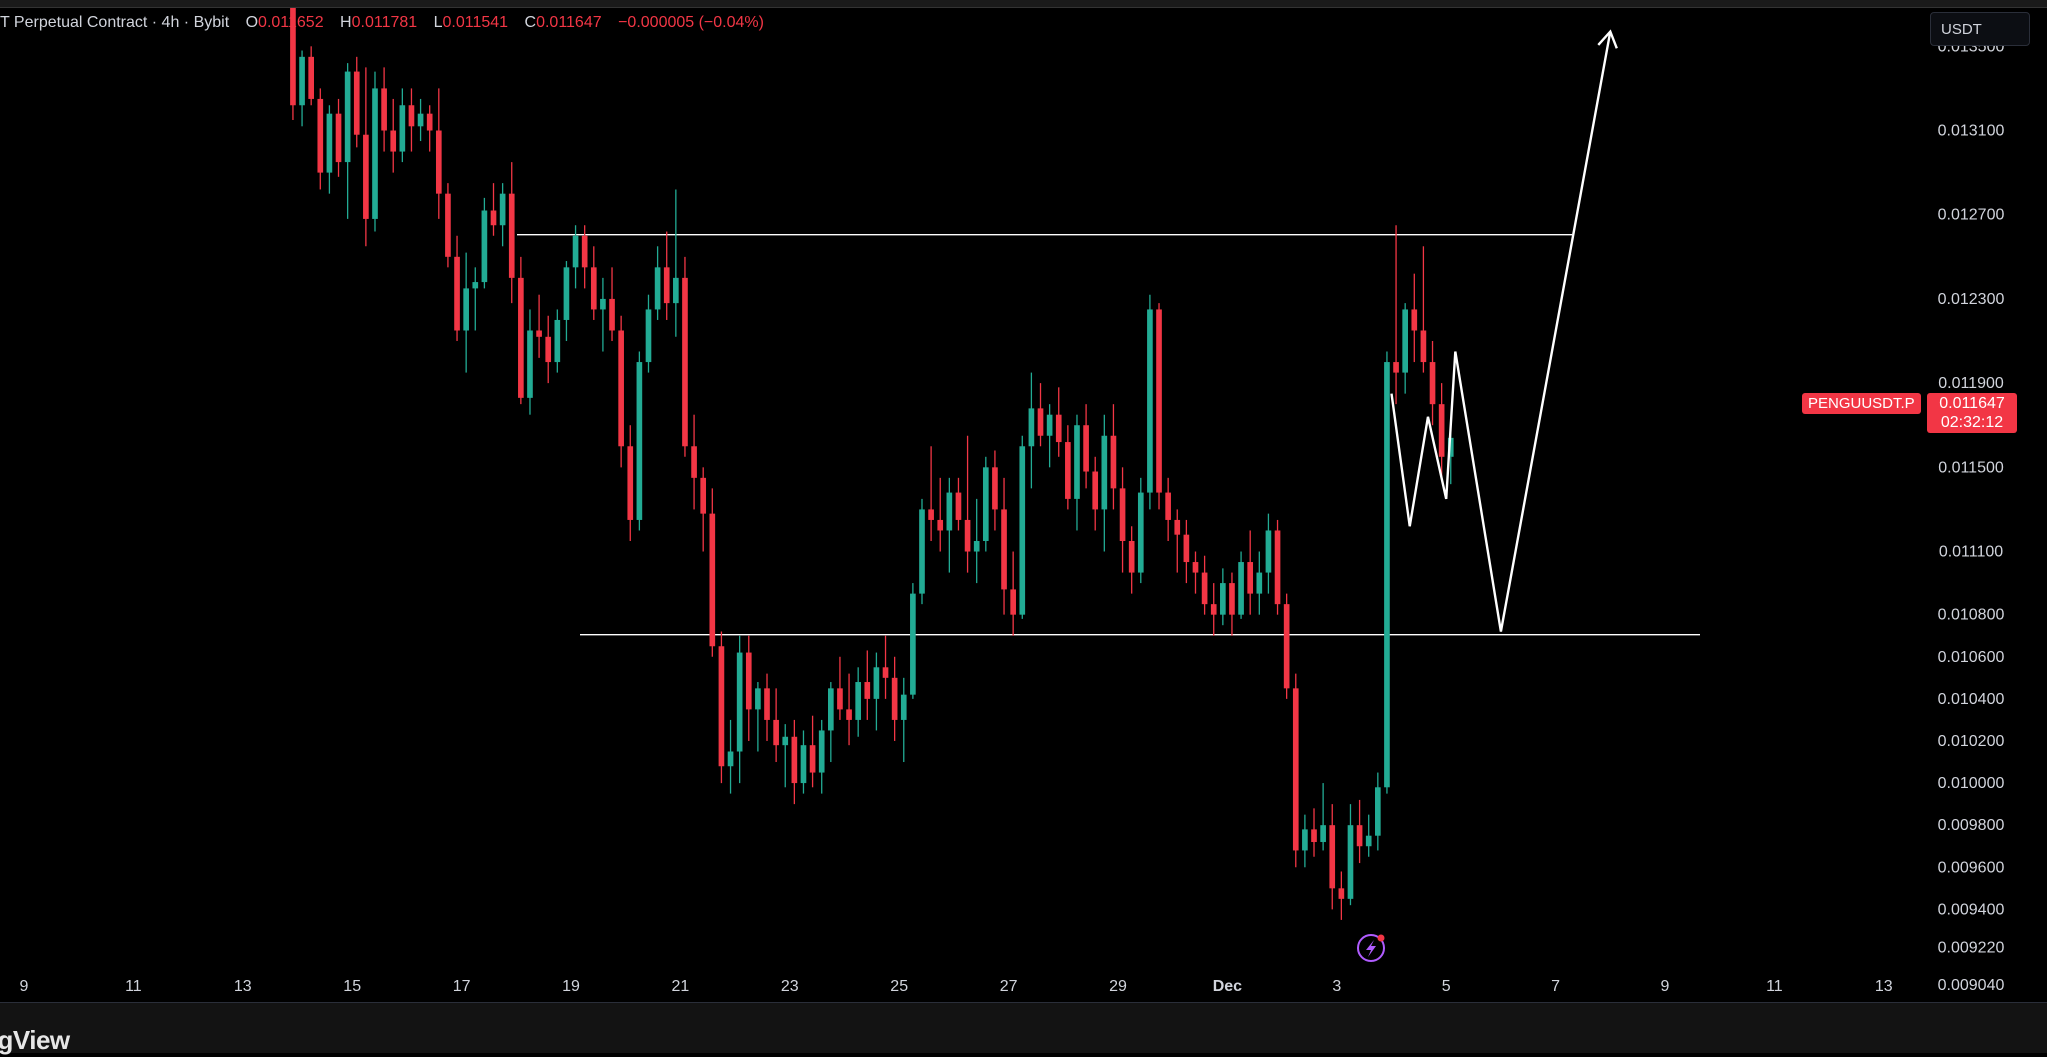 This screenshot has width=2047, height=1057. What do you see at coordinates (691, 22) in the screenshot?
I see `change-value: −0.000005 (−0.04%)` at bounding box center [691, 22].